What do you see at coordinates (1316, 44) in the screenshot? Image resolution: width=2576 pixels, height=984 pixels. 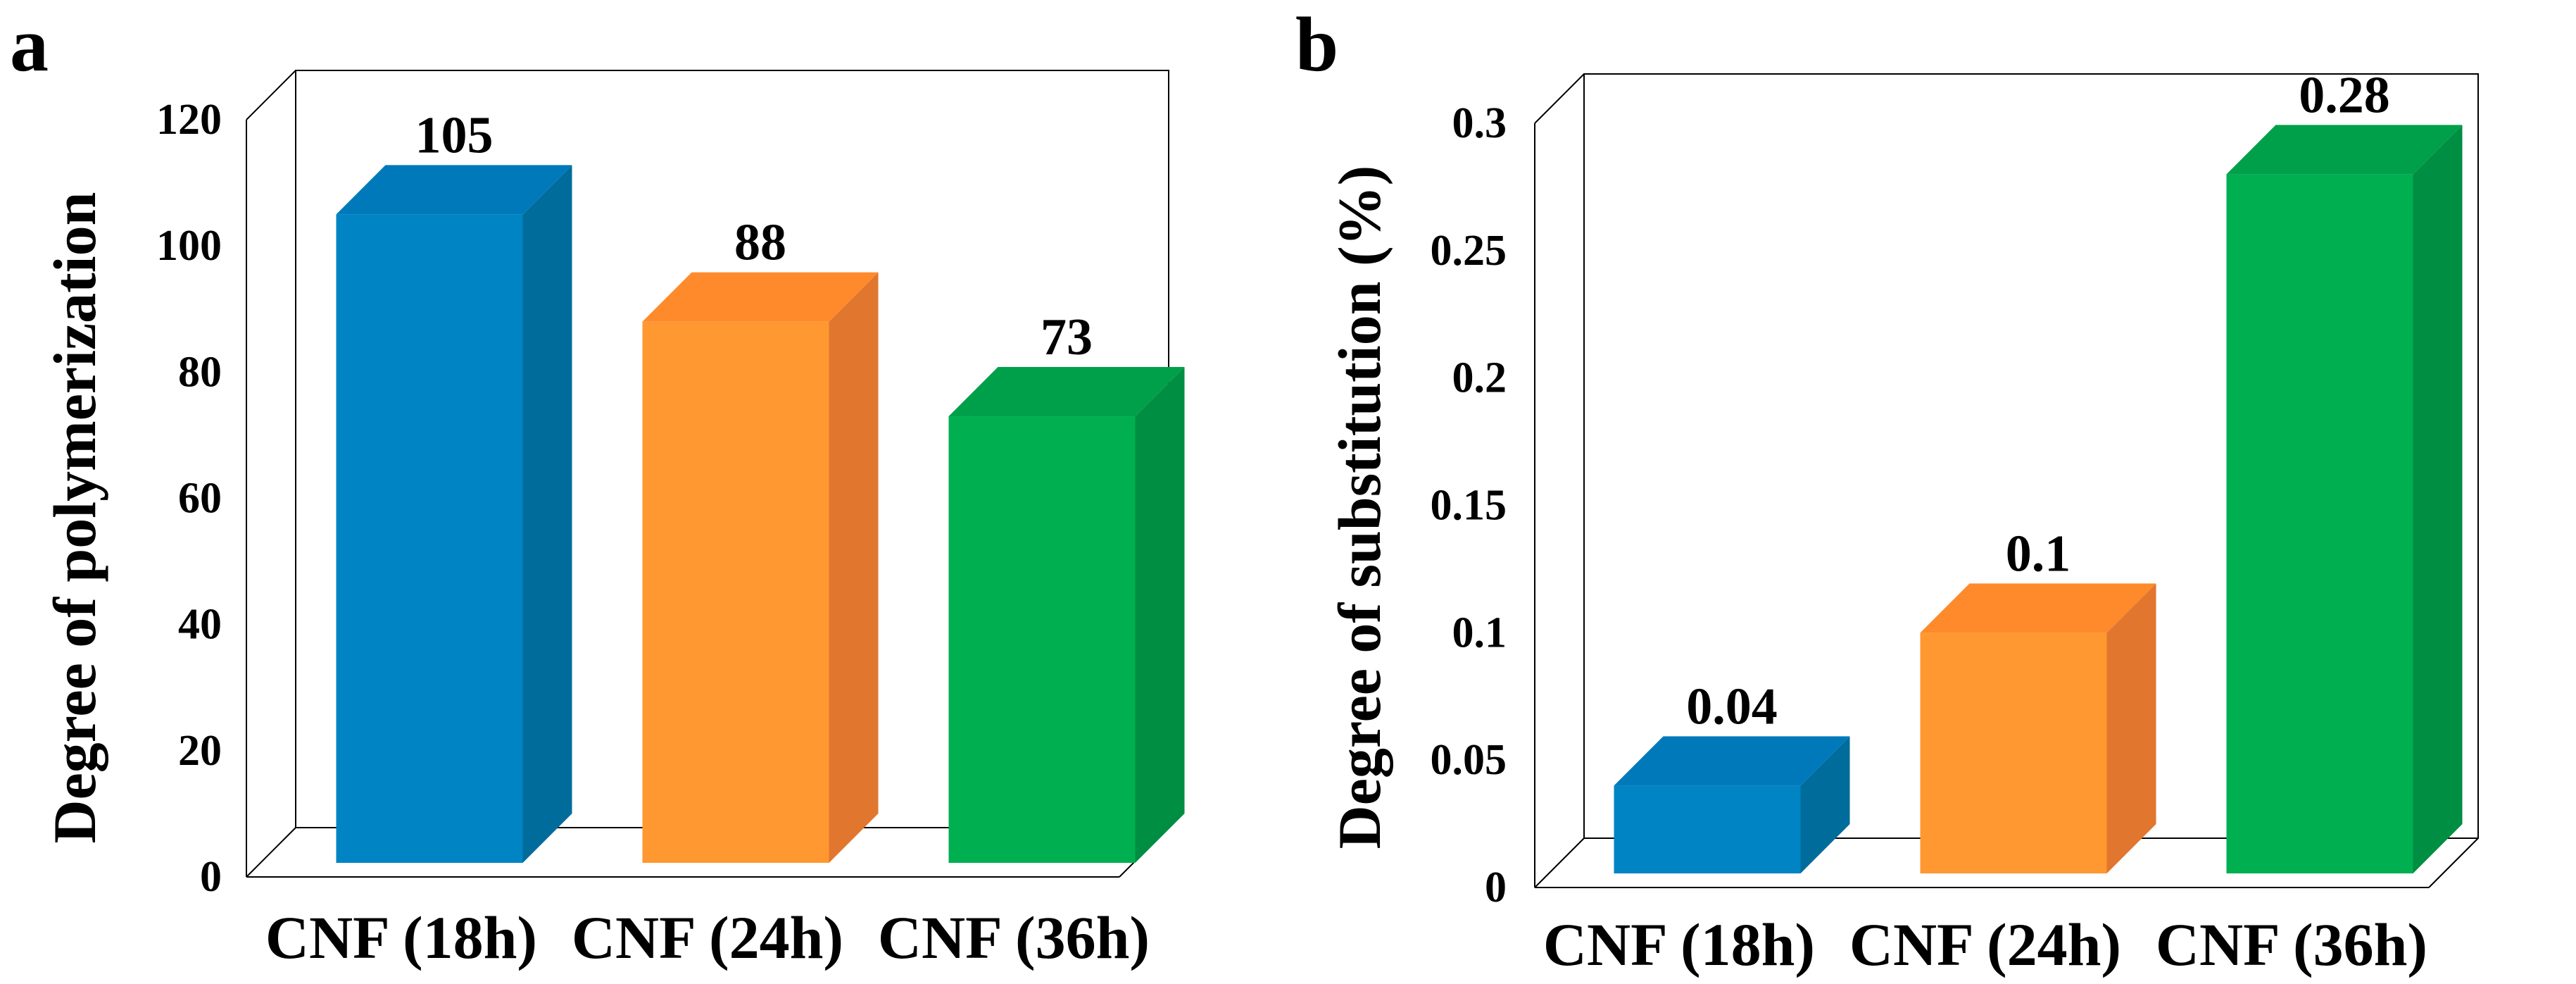 I see `panel-letter: b` at bounding box center [1316, 44].